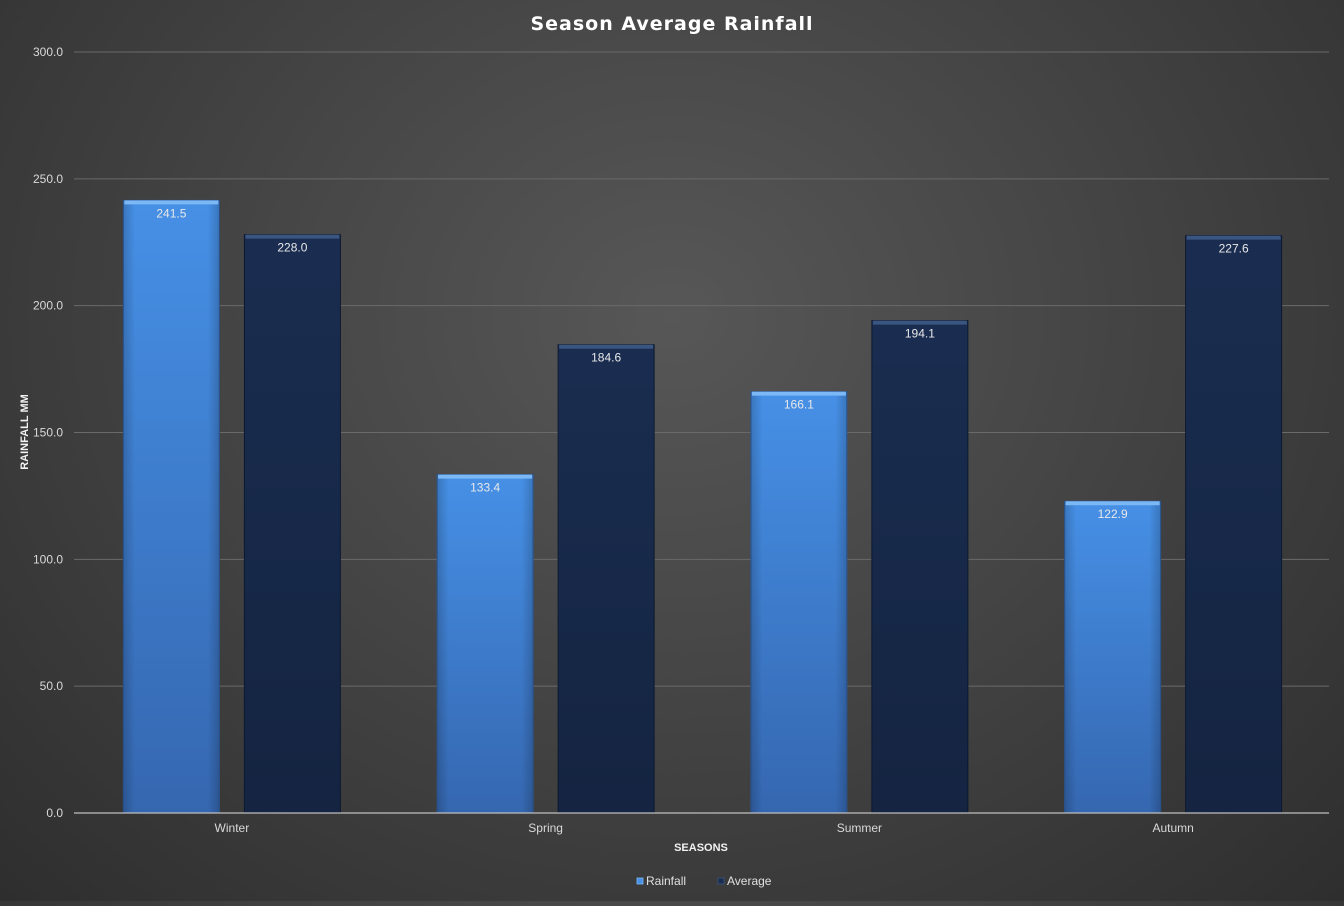 The width and height of the screenshot is (1344, 906). What do you see at coordinates (704, 881) in the screenshot?
I see `legend: Rainfall Average` at bounding box center [704, 881].